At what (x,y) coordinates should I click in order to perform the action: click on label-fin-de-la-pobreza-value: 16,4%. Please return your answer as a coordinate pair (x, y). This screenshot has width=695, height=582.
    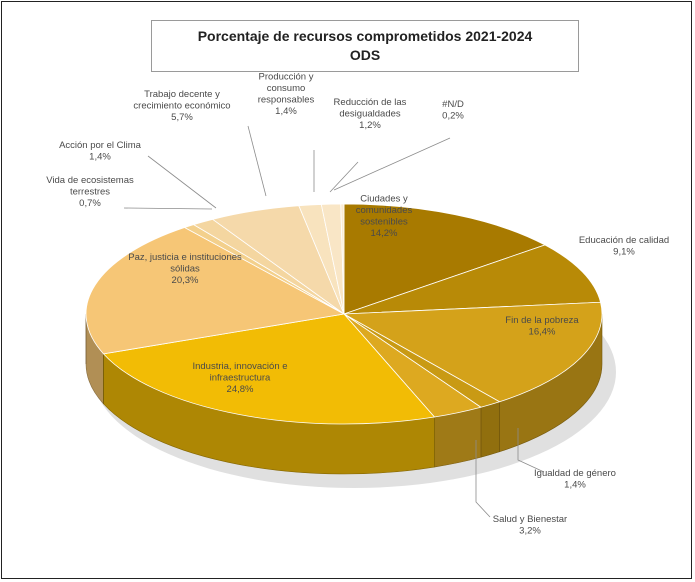
    Looking at the image, I should click on (542, 331).